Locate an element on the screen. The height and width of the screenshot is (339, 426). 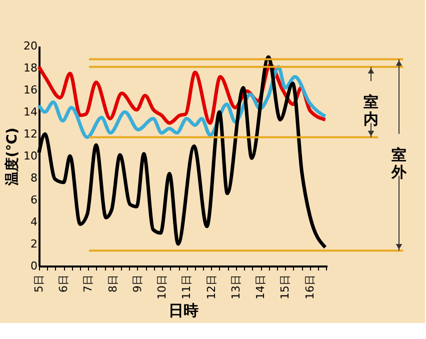
y-tick-label: 10 is located at coordinates (31, 156).